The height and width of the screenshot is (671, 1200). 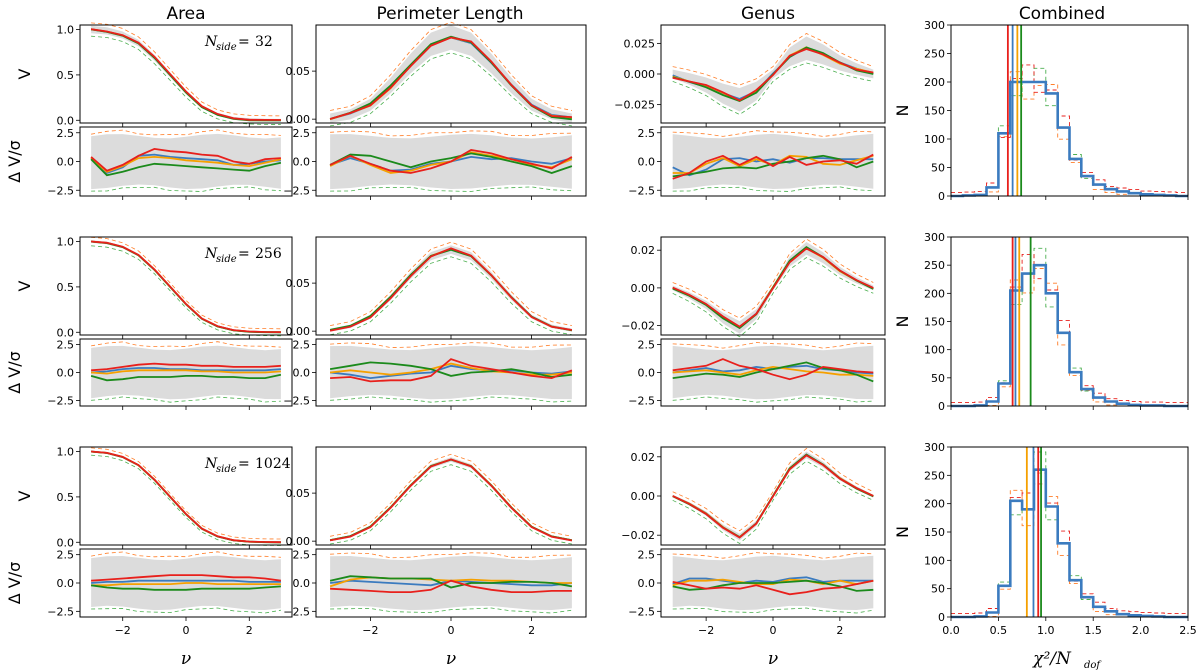 I want to click on bottom-1-xtick-label: −2, so click(x=370, y=630).